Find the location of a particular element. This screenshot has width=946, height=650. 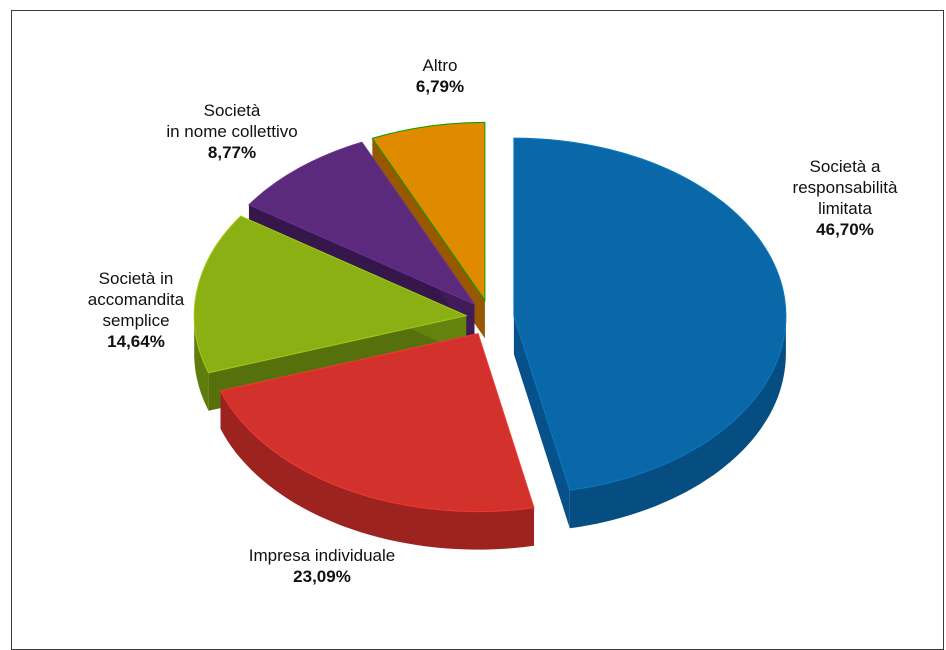

slice-srl-cut-face is located at coordinates (541, 422).